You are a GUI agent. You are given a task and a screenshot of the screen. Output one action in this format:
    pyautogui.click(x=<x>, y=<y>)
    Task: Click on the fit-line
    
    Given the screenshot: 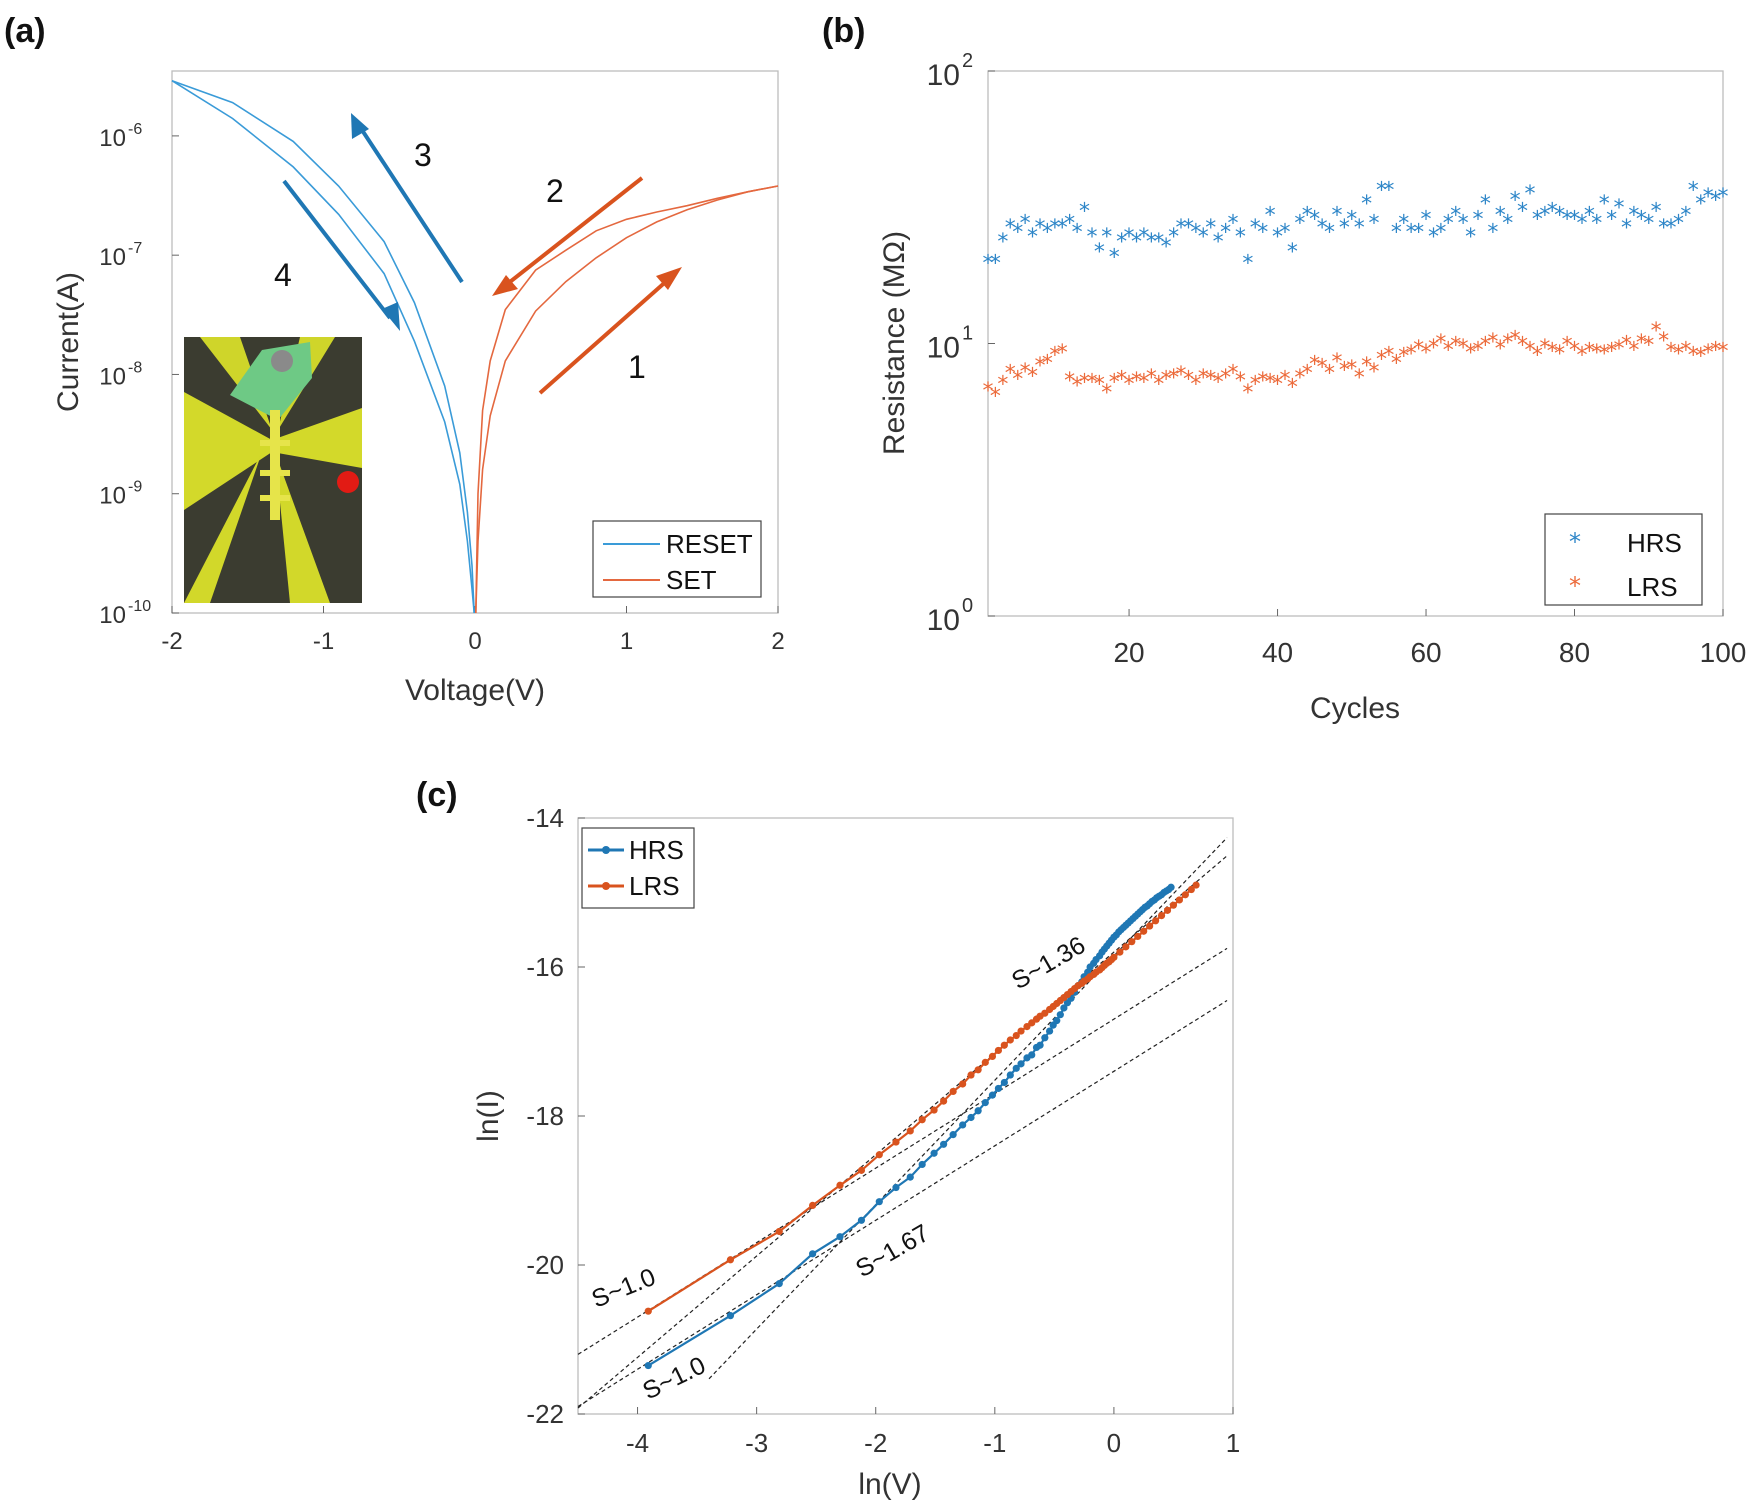 What is the action you would take?
    pyautogui.click(x=902, y=1132)
    